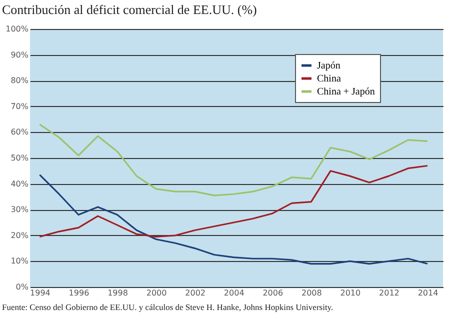 The height and width of the screenshot is (321, 450). What do you see at coordinates (195, 293) in the screenshot?
I see `x-tick-label: 2002` at bounding box center [195, 293].